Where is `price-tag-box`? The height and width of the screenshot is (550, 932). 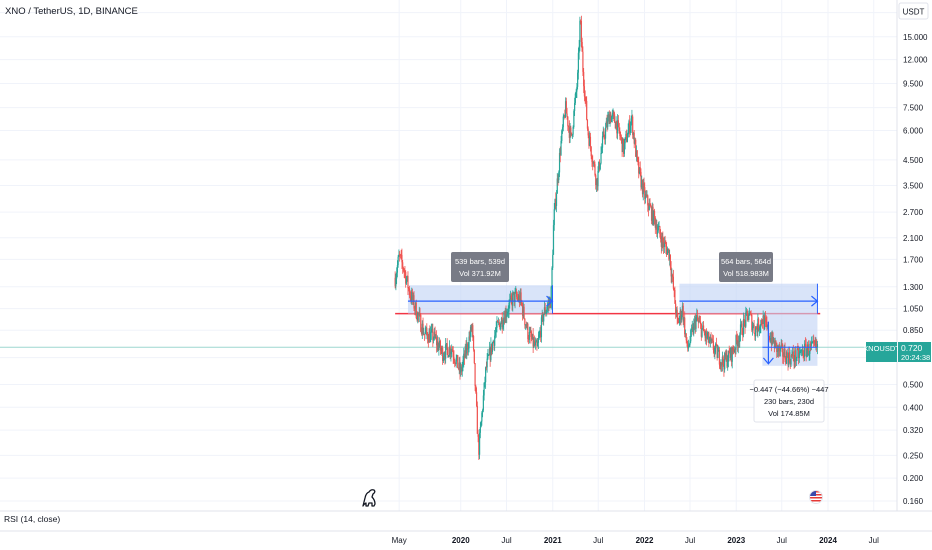
price-tag-box is located at coordinates (914, 352).